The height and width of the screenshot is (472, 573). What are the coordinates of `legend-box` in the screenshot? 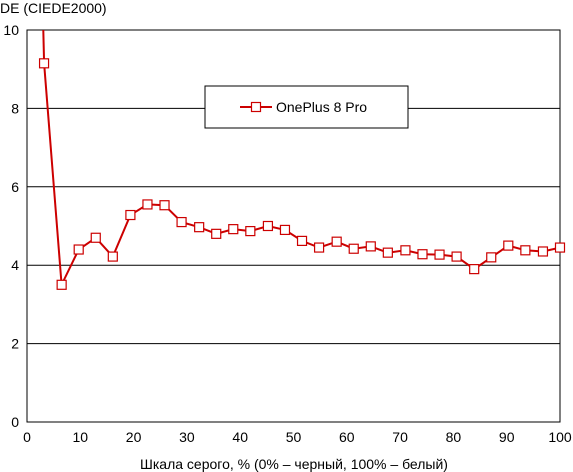 It's located at (306, 107).